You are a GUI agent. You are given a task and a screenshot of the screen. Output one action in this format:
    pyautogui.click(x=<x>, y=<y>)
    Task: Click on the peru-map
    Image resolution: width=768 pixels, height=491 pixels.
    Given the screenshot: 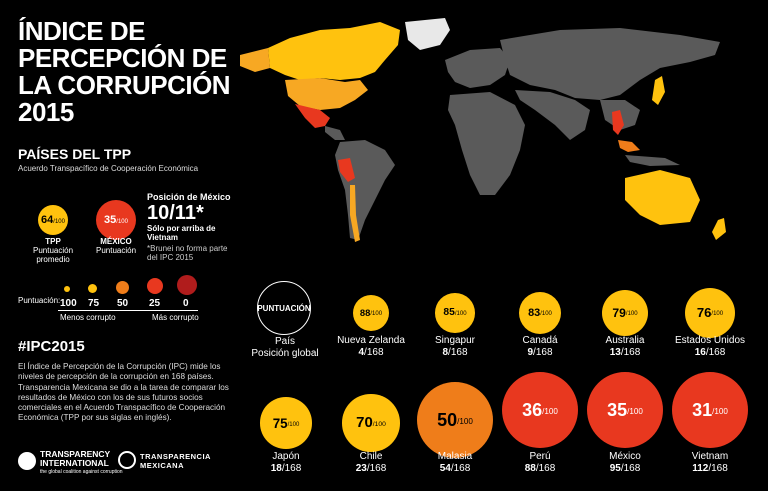 What is the action you would take?
    pyautogui.click(x=346, y=170)
    